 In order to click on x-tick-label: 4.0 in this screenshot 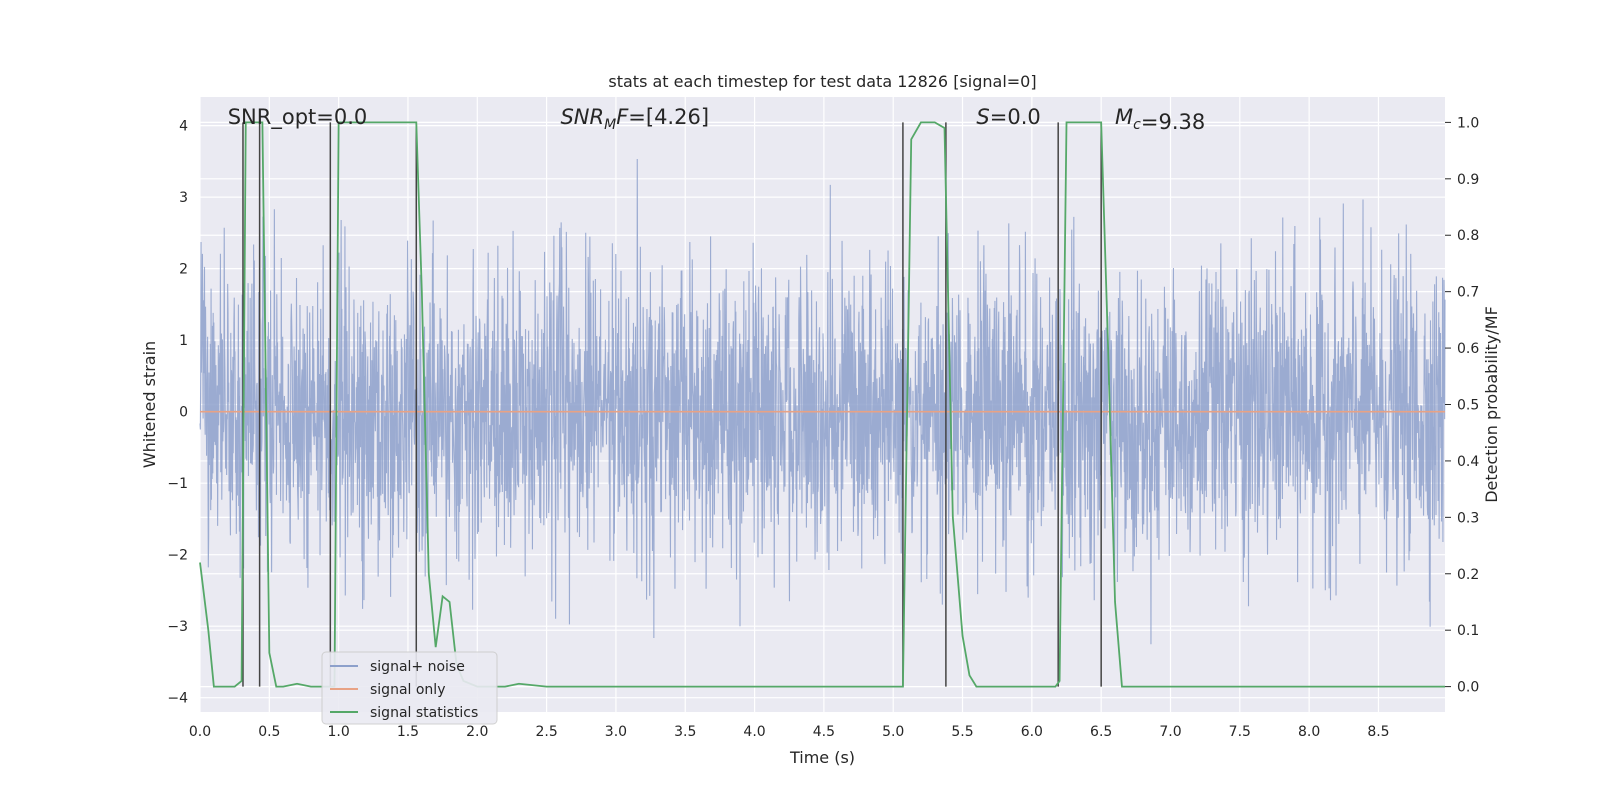, I will do `click(754, 732)`.